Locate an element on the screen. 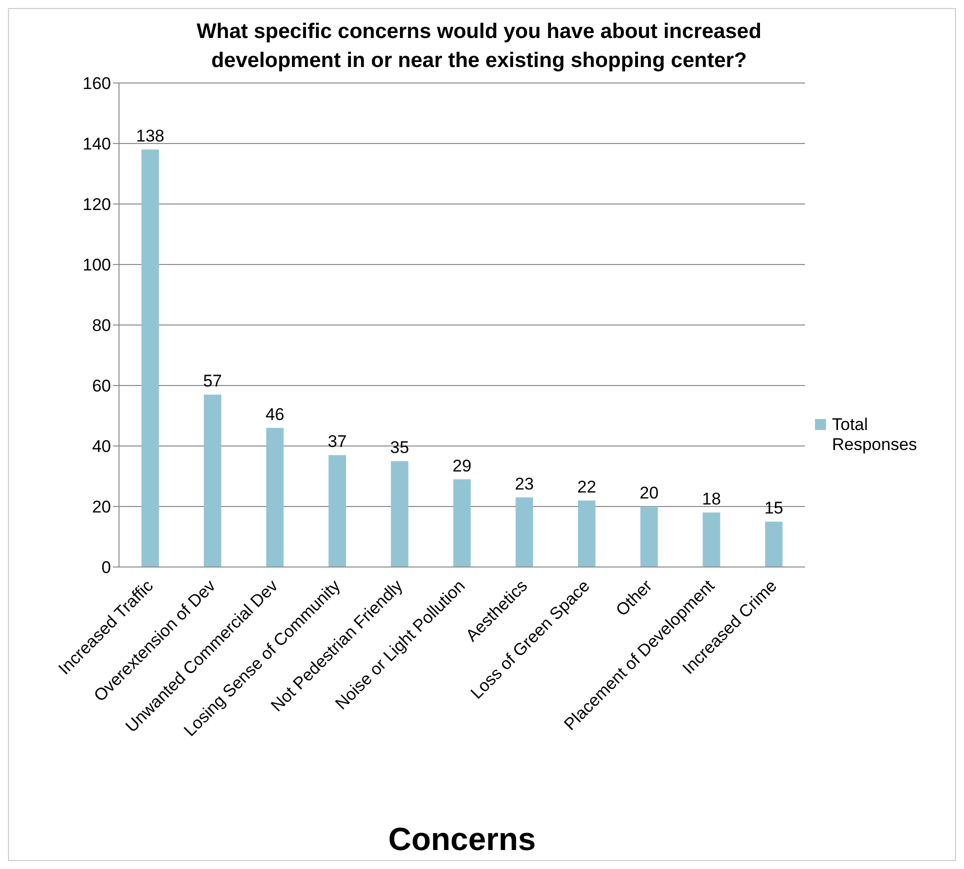 This screenshot has width=964, height=869. y-tick-label: 40 is located at coordinates (101, 446).